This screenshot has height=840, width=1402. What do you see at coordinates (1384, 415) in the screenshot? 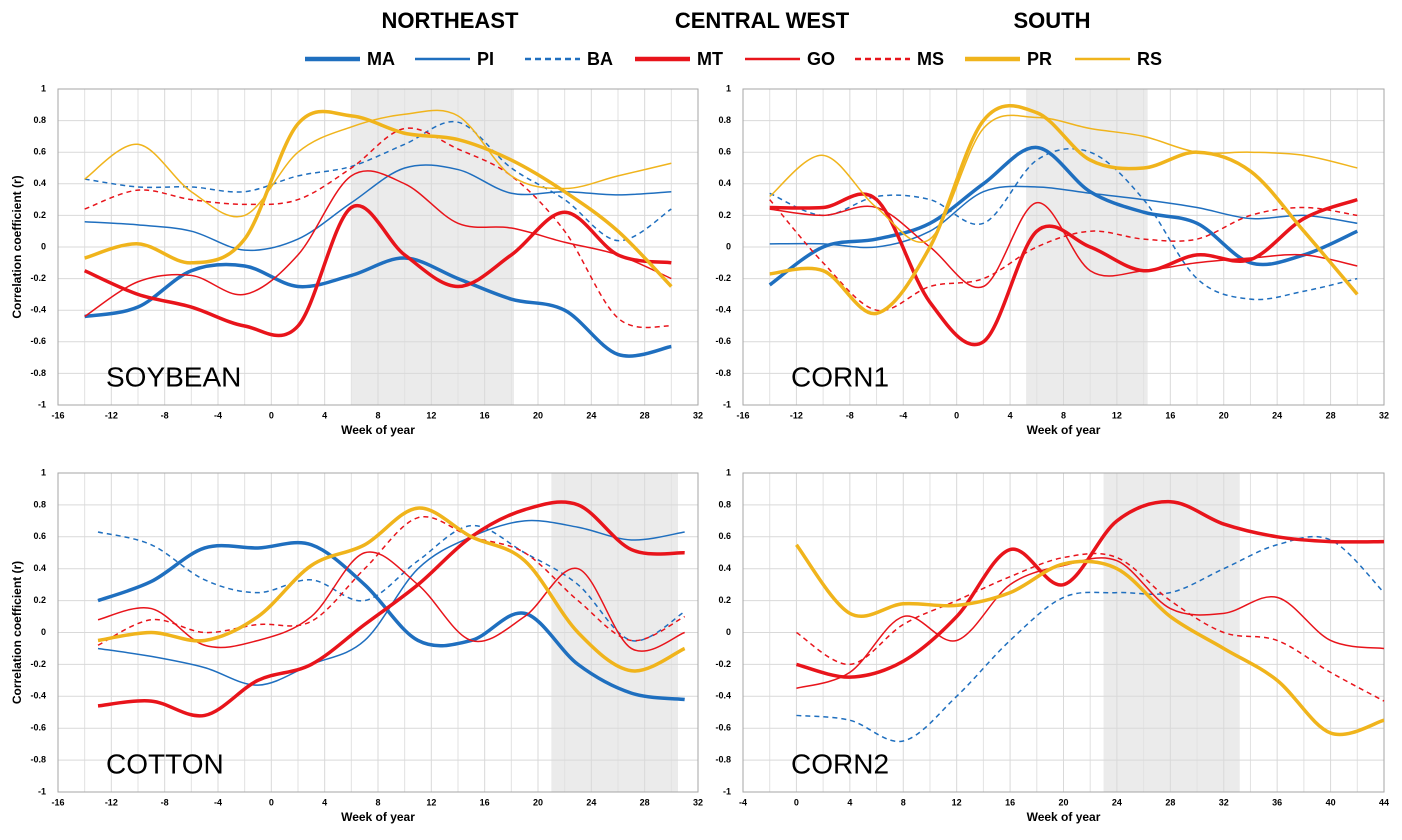
I see `x-tick-label: 32` at bounding box center [1384, 415].